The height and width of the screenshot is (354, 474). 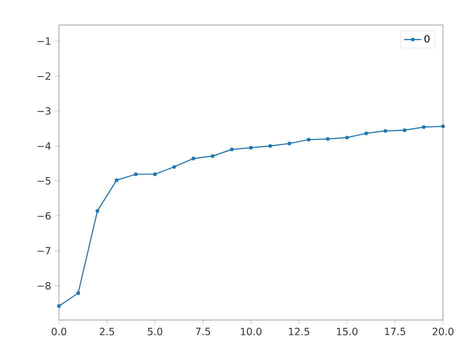 What do you see at coordinates (251, 332) in the screenshot?
I see `x-tick-label: 10.0` at bounding box center [251, 332].